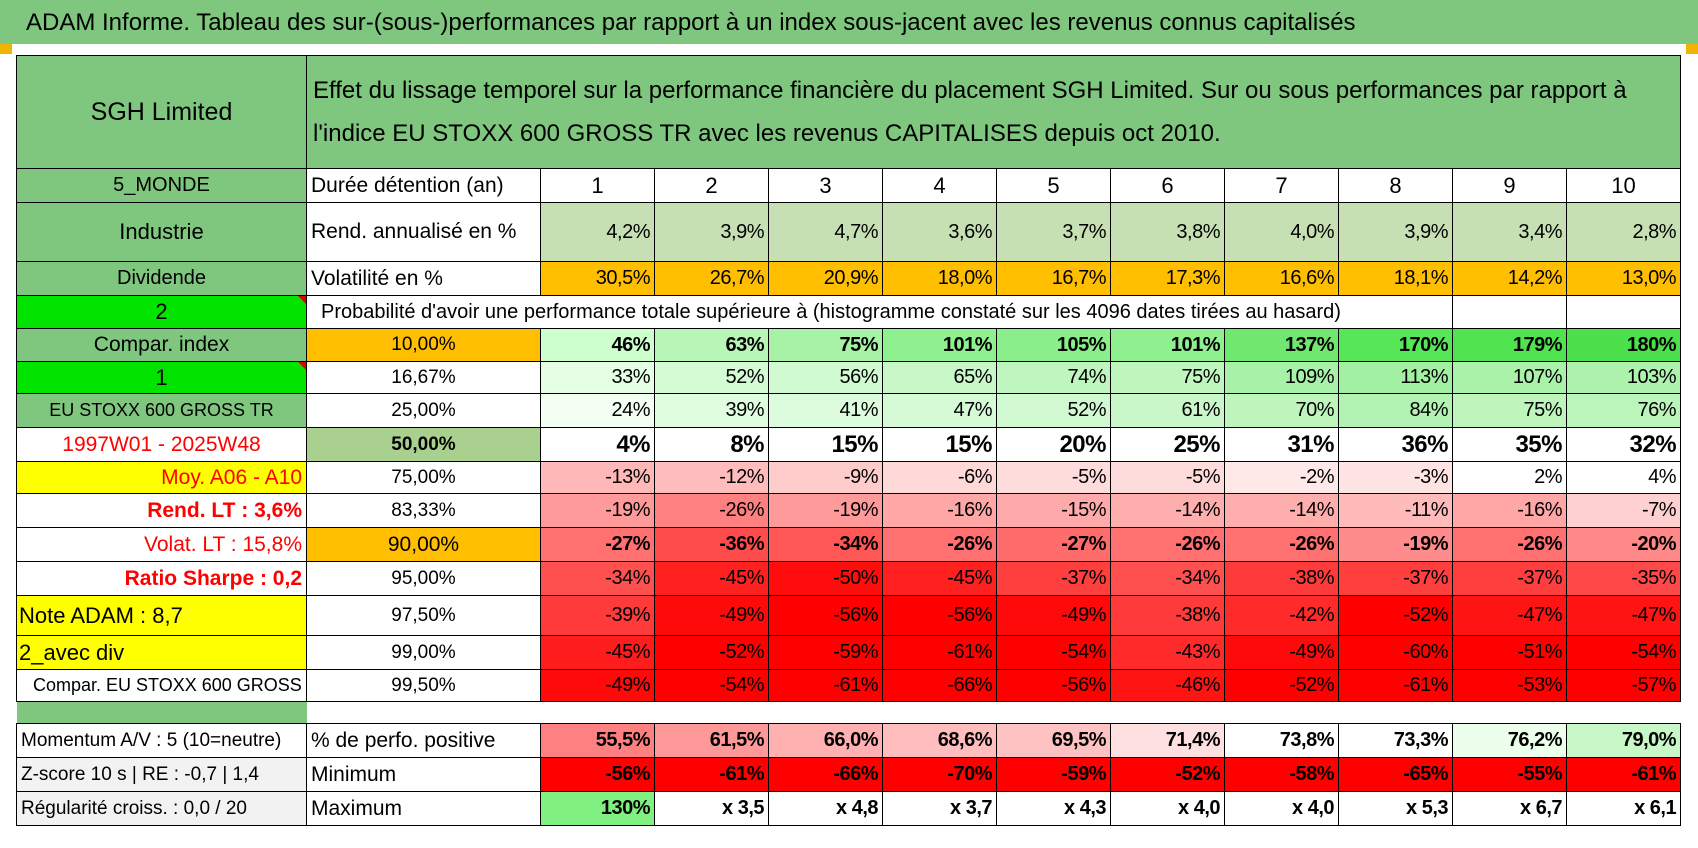 The height and width of the screenshot is (848, 1698). I want to click on year-cell: 1, so click(597, 185).